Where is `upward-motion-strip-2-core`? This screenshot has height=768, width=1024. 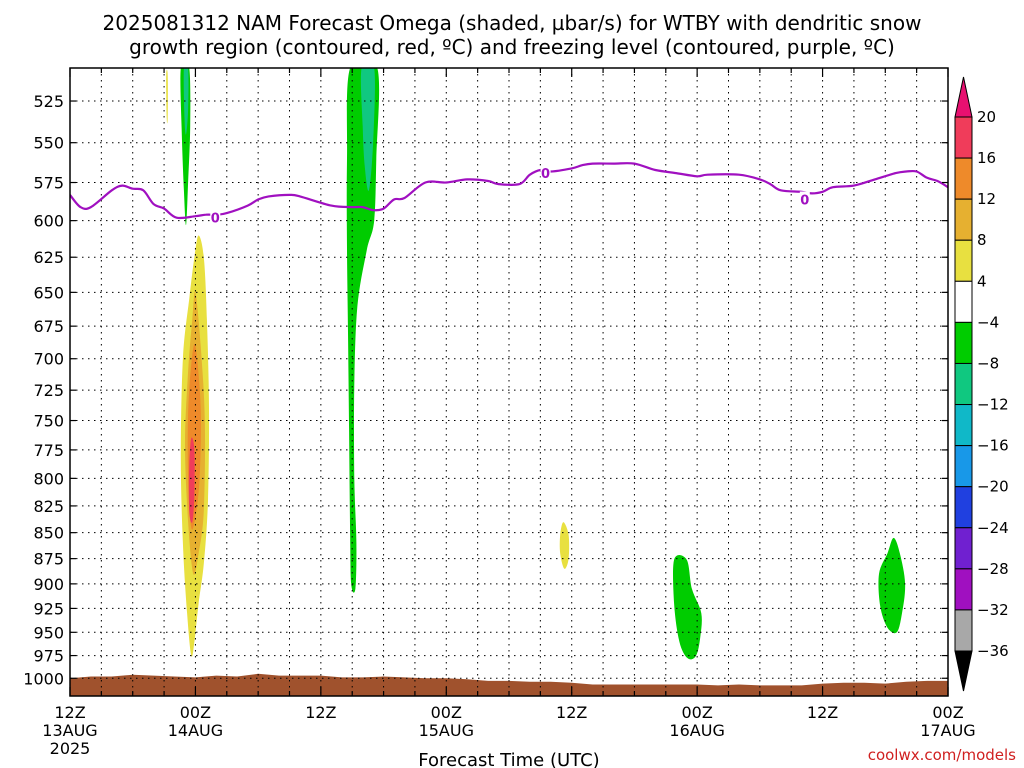 upward-motion-strip-2-core is located at coordinates (367, 129).